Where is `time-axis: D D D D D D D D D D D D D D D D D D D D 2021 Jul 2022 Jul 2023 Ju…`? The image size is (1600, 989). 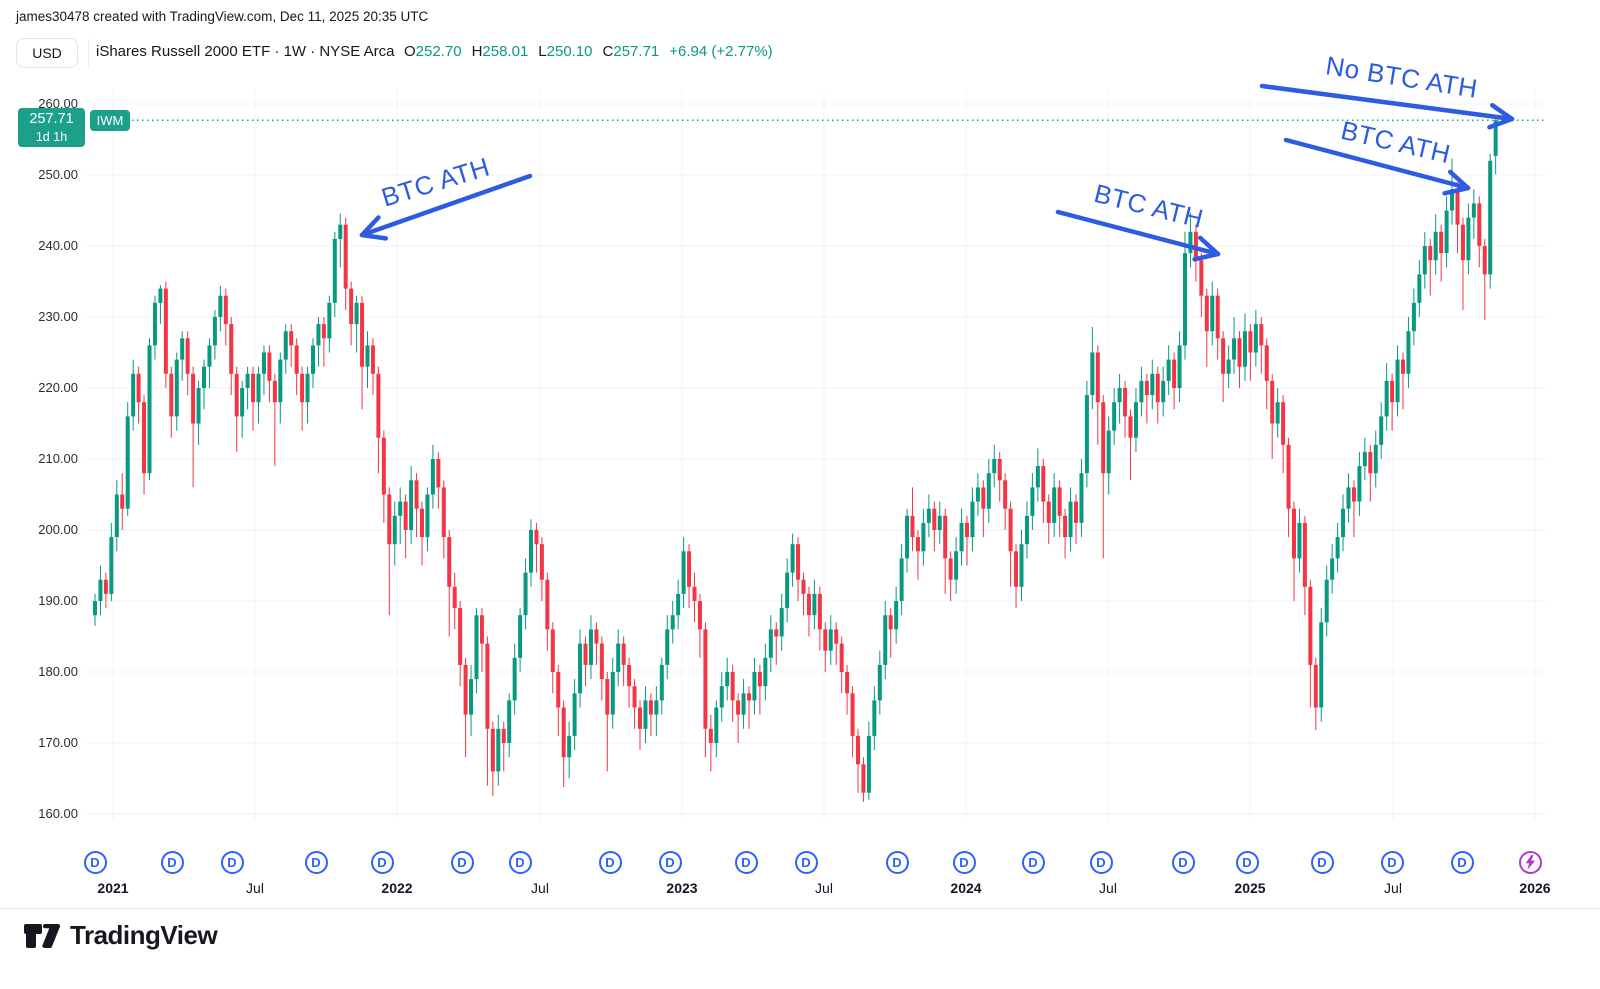 time-axis: D D D D D D D D D D D D D D D D D D D D 2021 Jul 2022 Jul 2023 Ju… is located at coordinates (800, 868).